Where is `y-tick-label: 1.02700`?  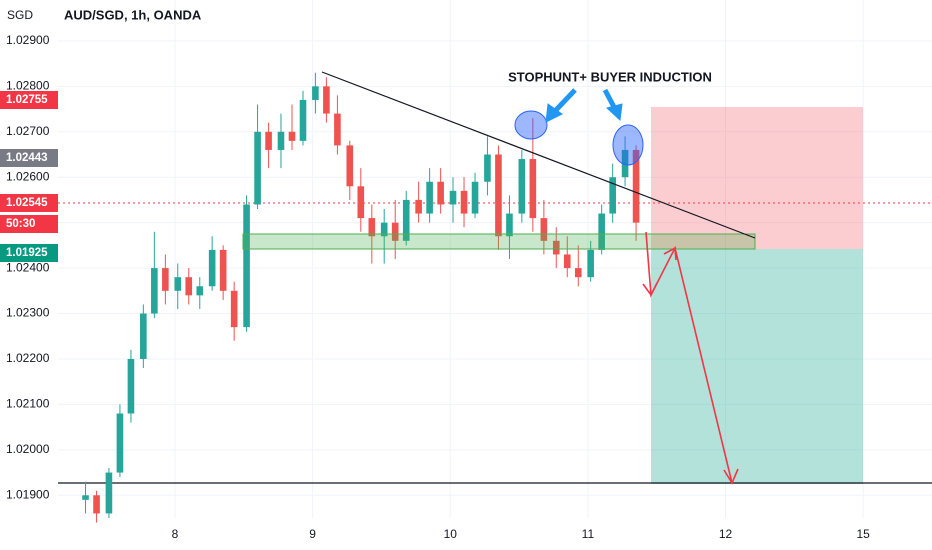 y-tick-label: 1.02700 is located at coordinates (28, 131).